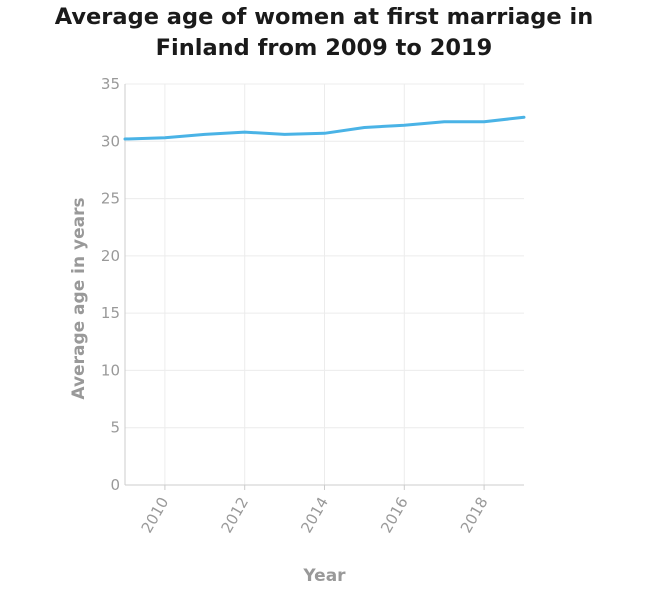  I want to click on y-tick-label: 20, so click(110, 256).